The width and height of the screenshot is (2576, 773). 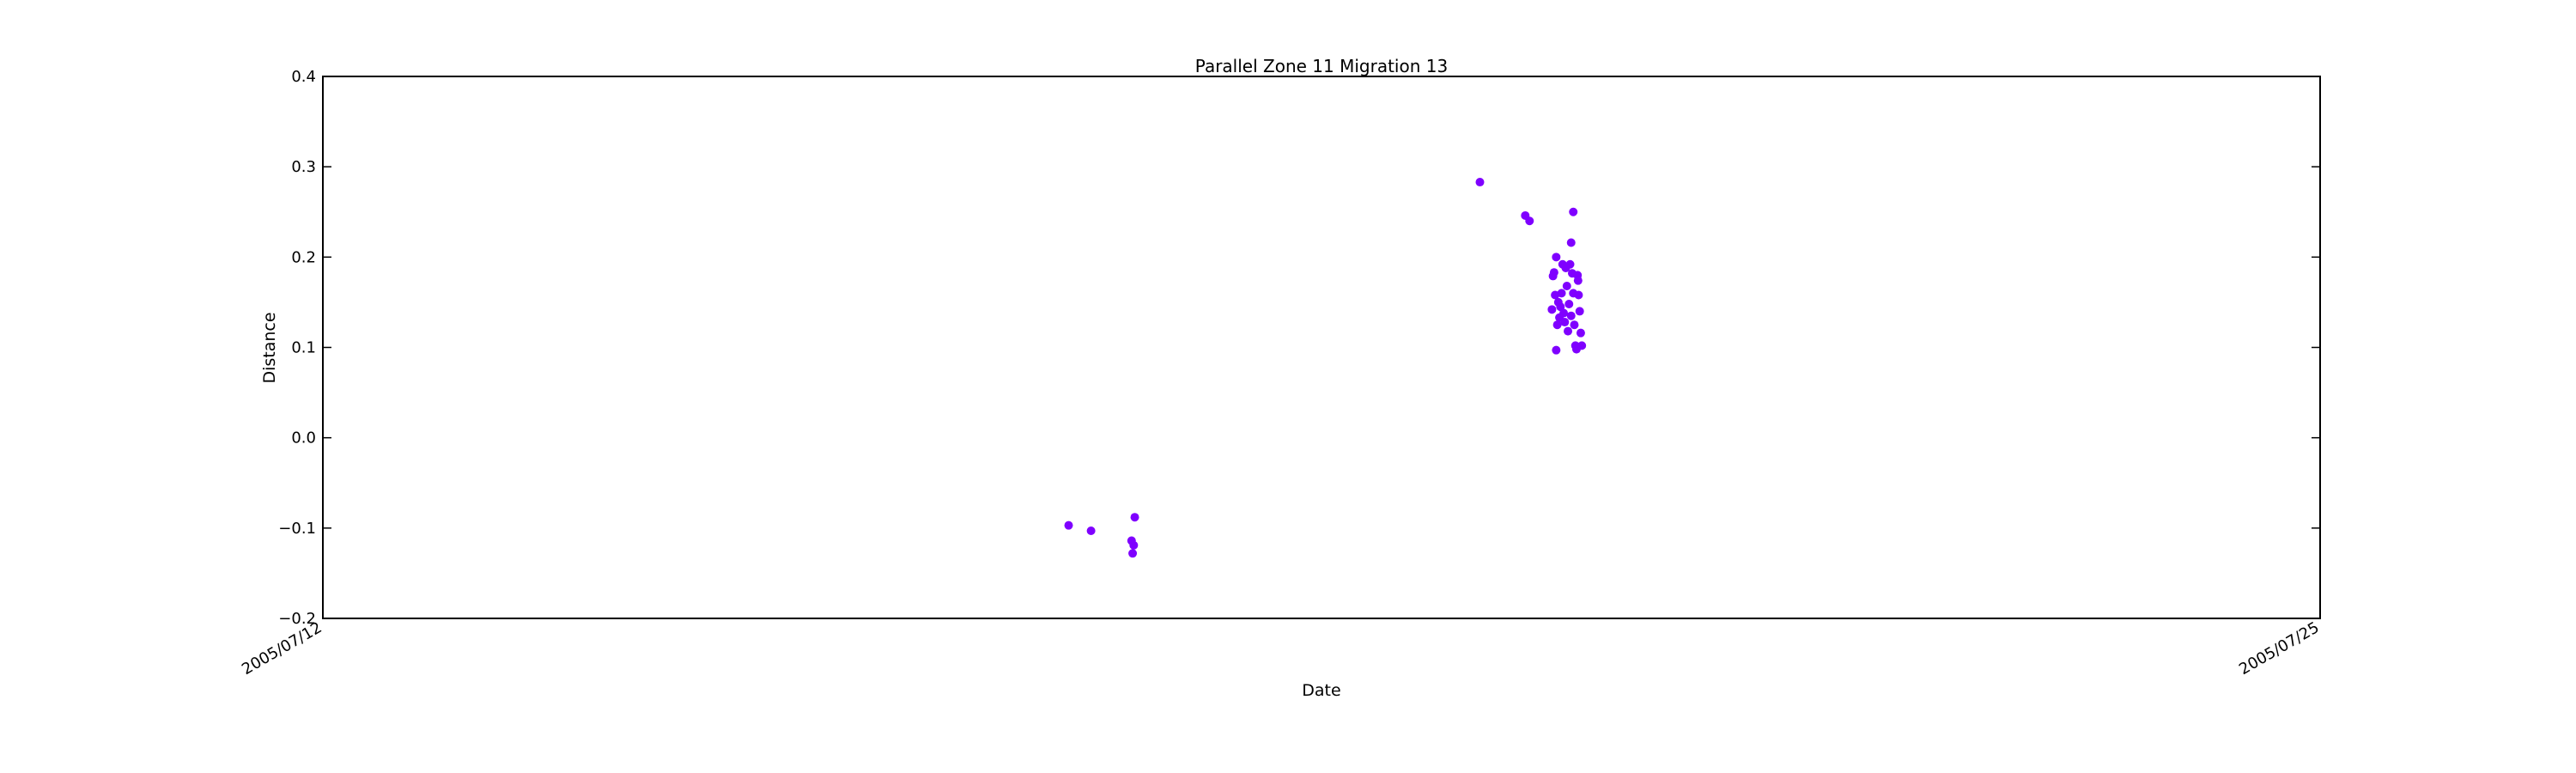 What do you see at coordinates (1321, 66) in the screenshot?
I see `chart-title: Parallel Zone 11 Migration 13` at bounding box center [1321, 66].